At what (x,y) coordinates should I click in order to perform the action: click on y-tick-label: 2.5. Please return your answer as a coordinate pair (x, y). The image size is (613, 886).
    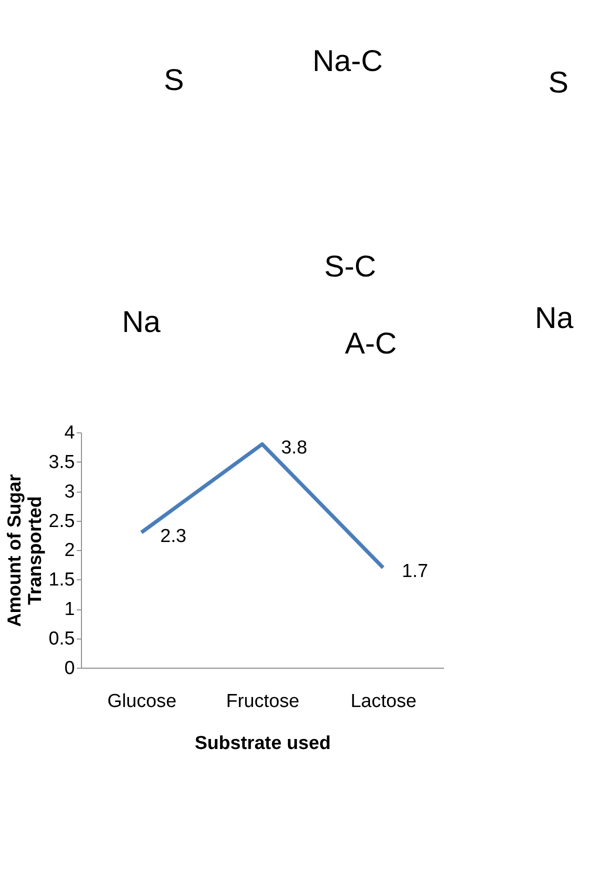
    Looking at the image, I should click on (61, 520).